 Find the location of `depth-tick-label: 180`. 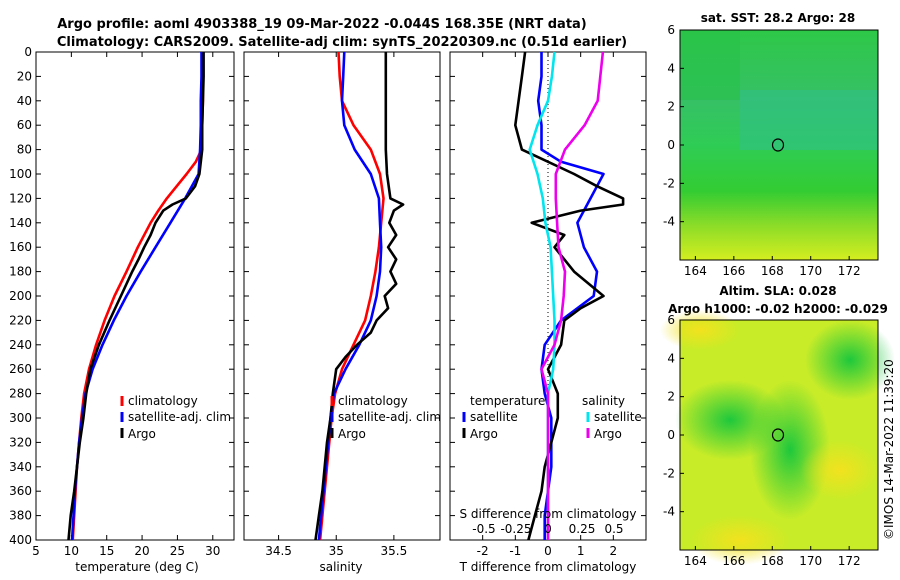

depth-tick-label: 180 is located at coordinates (20, 272).